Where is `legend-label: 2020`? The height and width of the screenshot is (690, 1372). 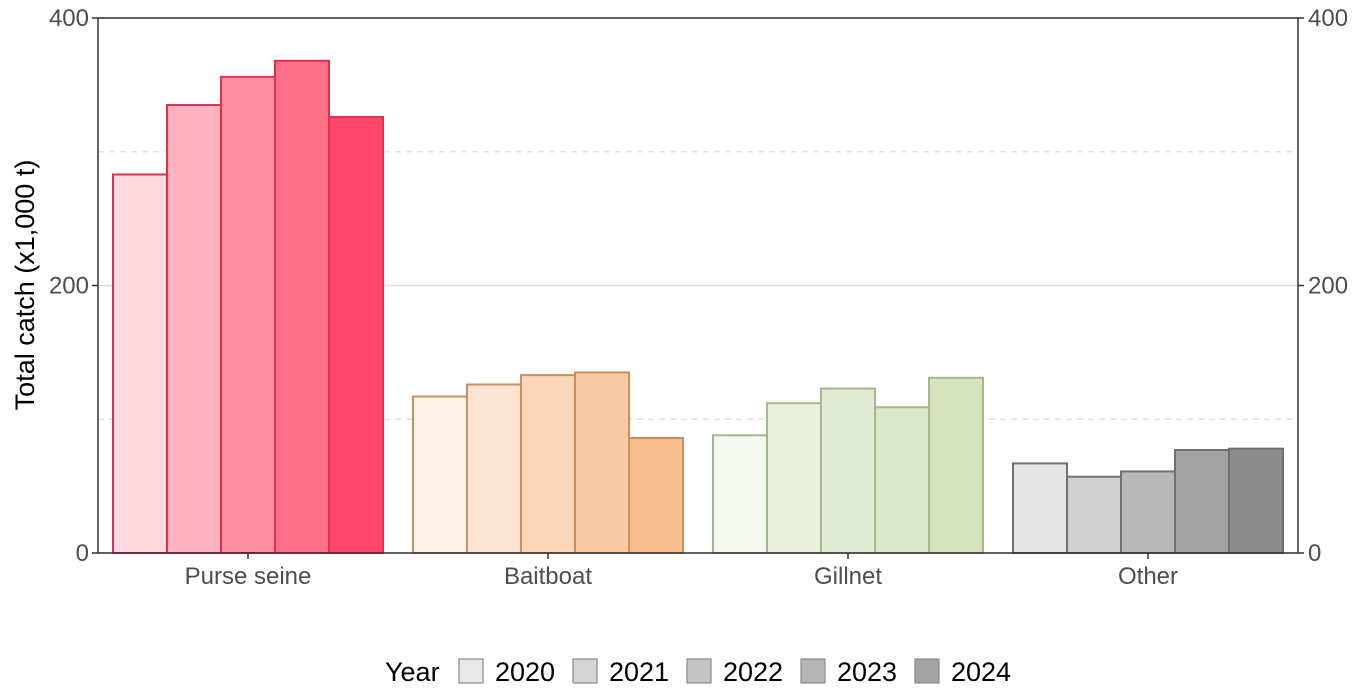
legend-label: 2020 is located at coordinates (525, 672).